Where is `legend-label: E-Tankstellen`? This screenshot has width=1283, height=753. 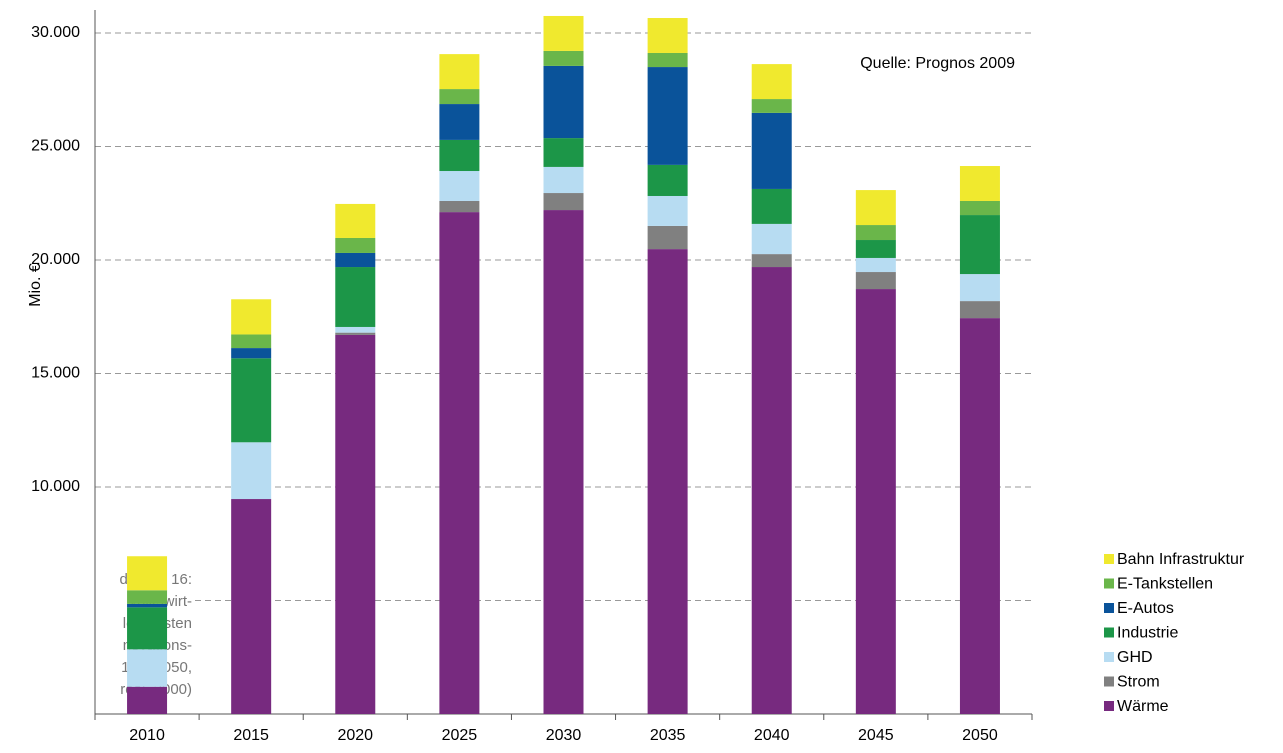 legend-label: E-Tankstellen is located at coordinates (1165, 584).